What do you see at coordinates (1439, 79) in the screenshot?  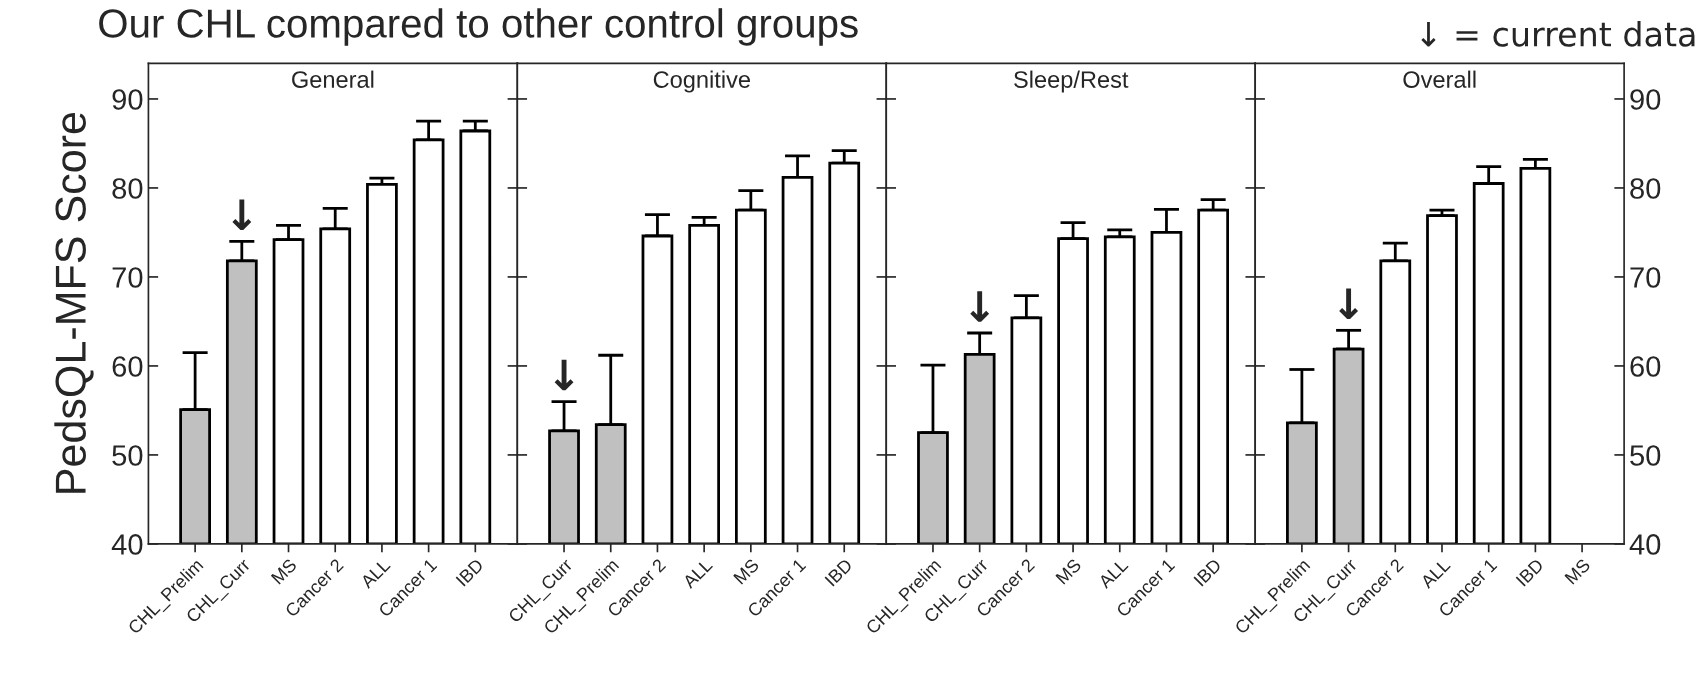 I see `chart-title: Overall` at bounding box center [1439, 79].